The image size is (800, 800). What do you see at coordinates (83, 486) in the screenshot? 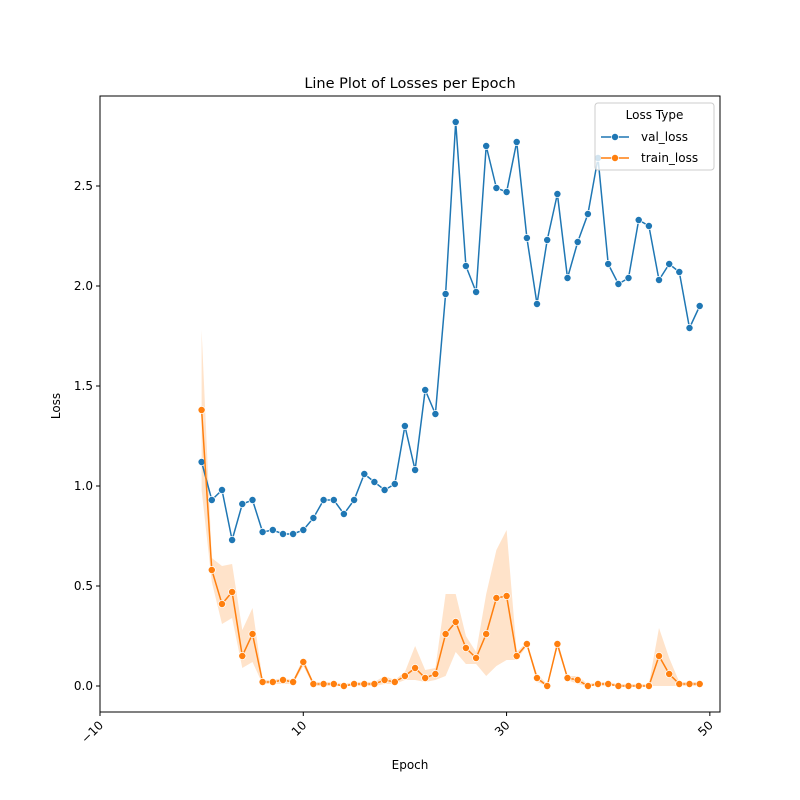
I see `y-tick-label: 1.0` at bounding box center [83, 486].